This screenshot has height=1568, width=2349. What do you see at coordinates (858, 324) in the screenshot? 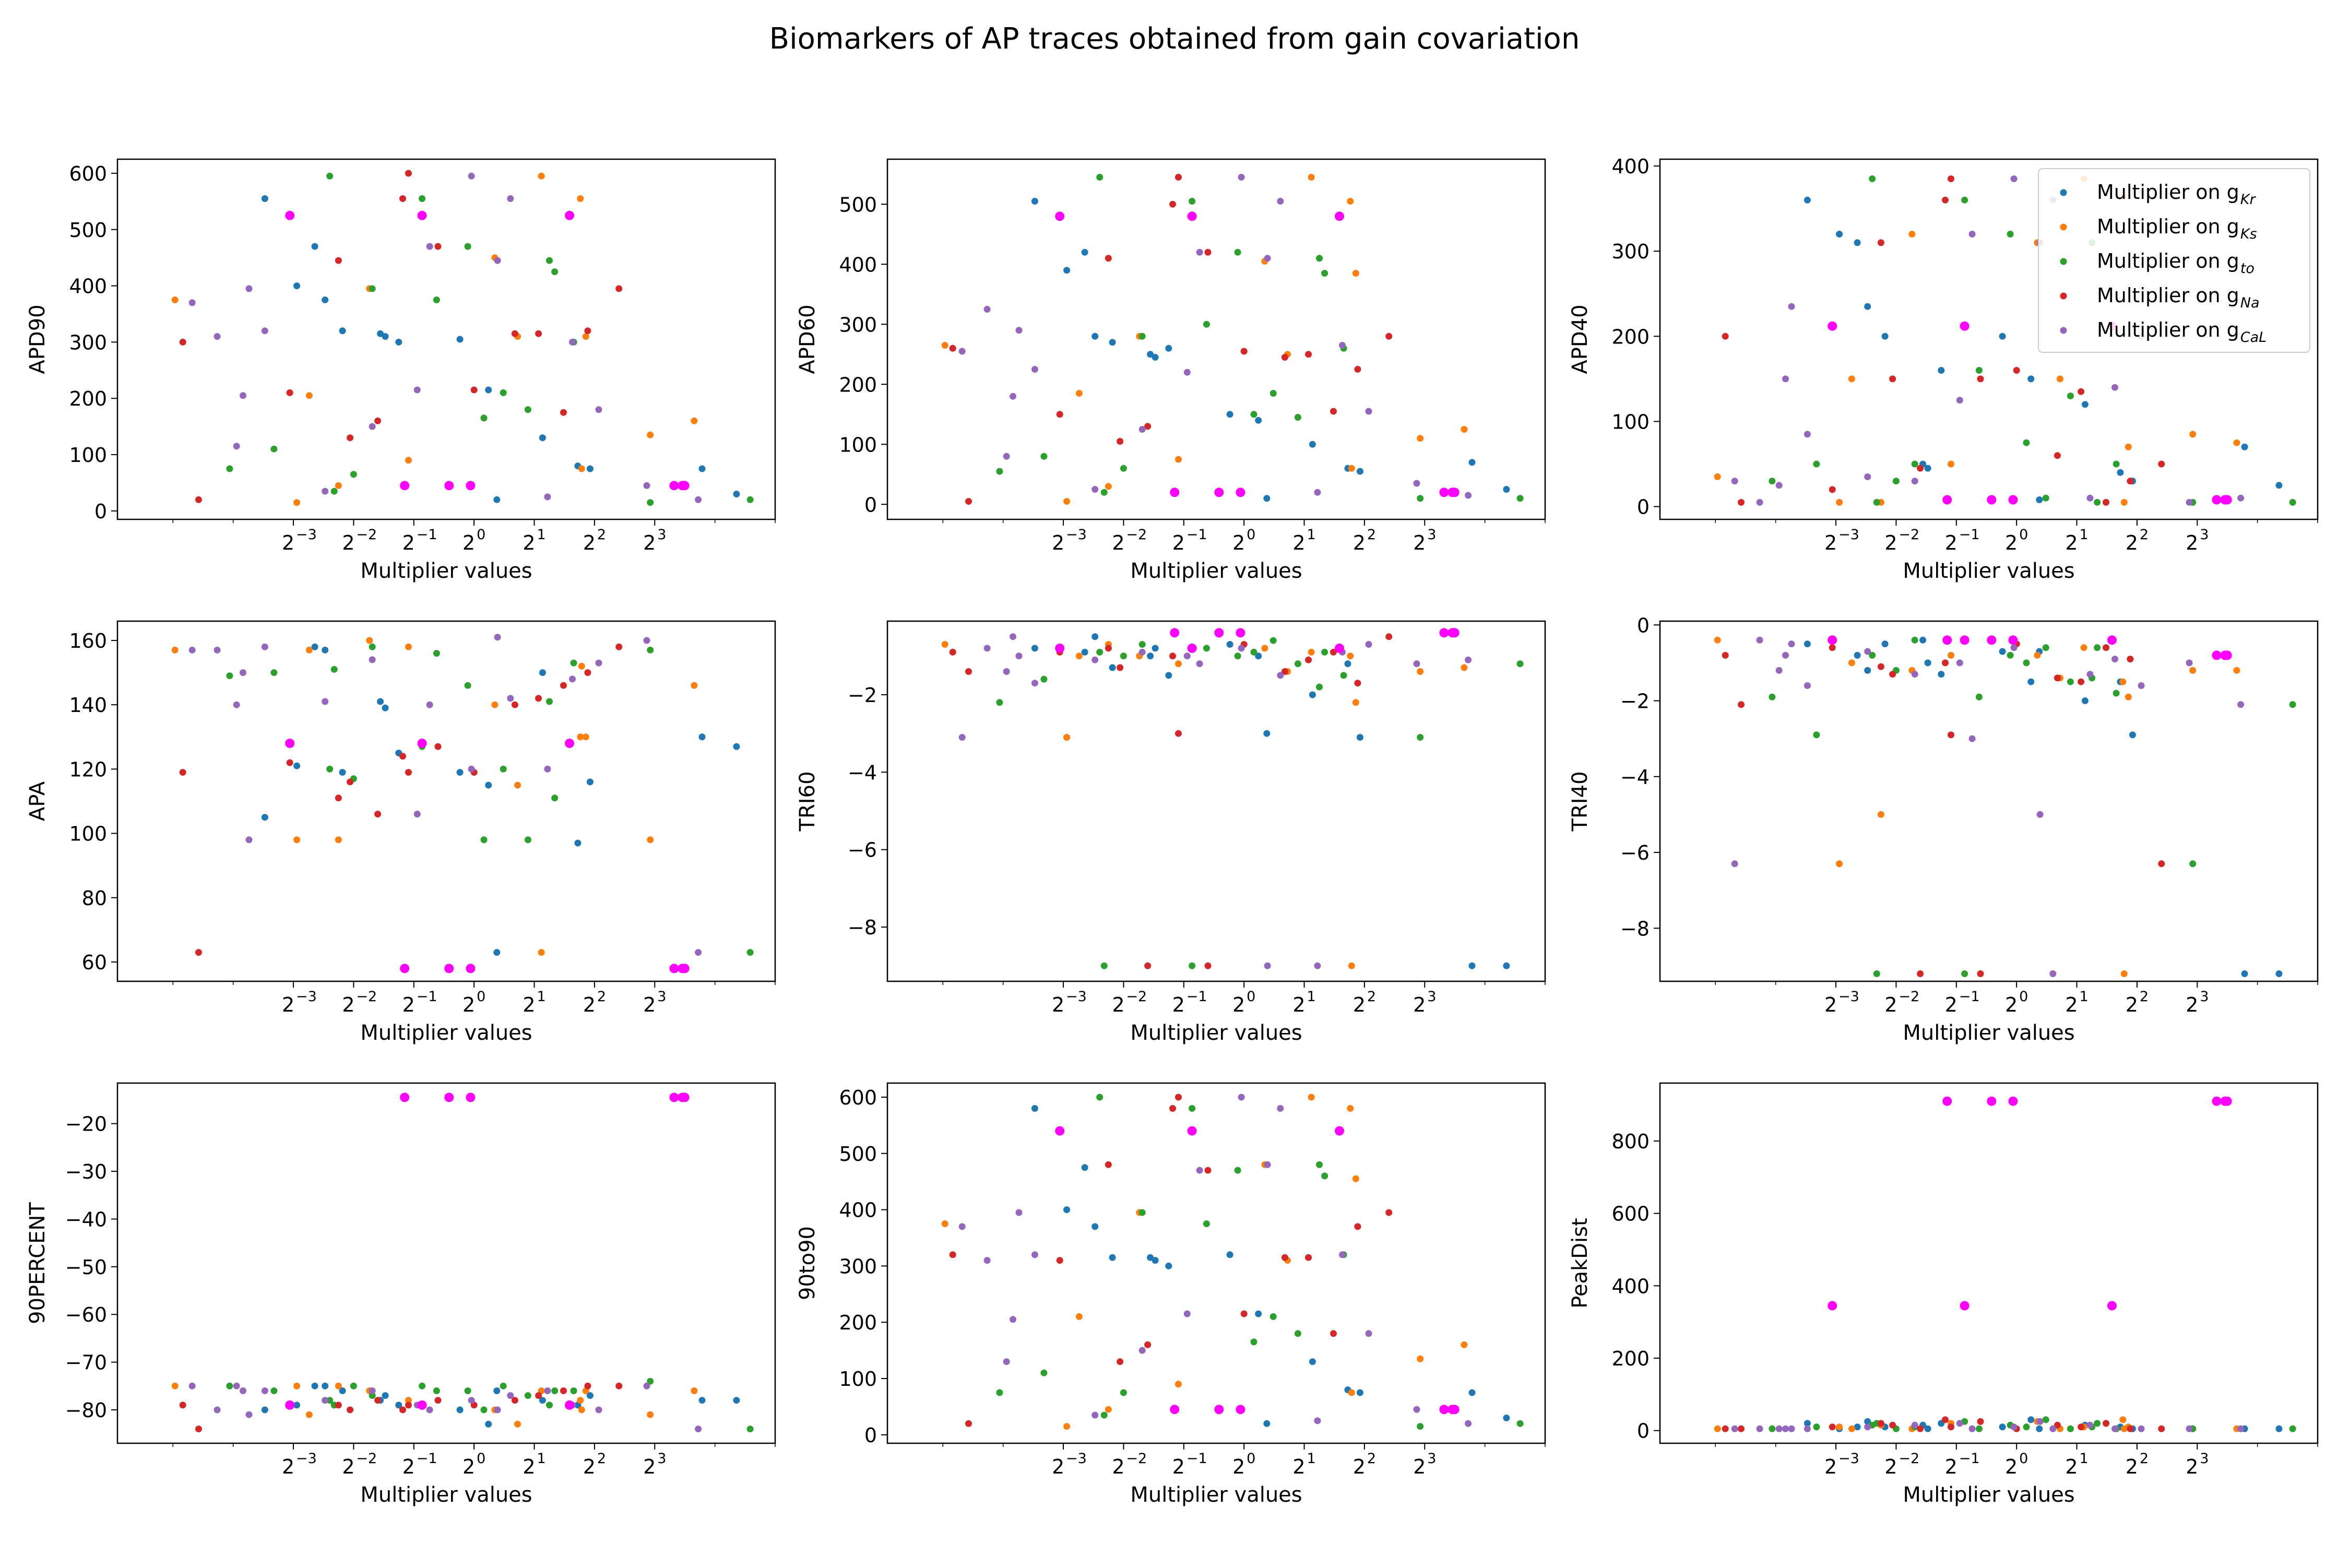
I see `y-tick-label: 300` at bounding box center [858, 324].